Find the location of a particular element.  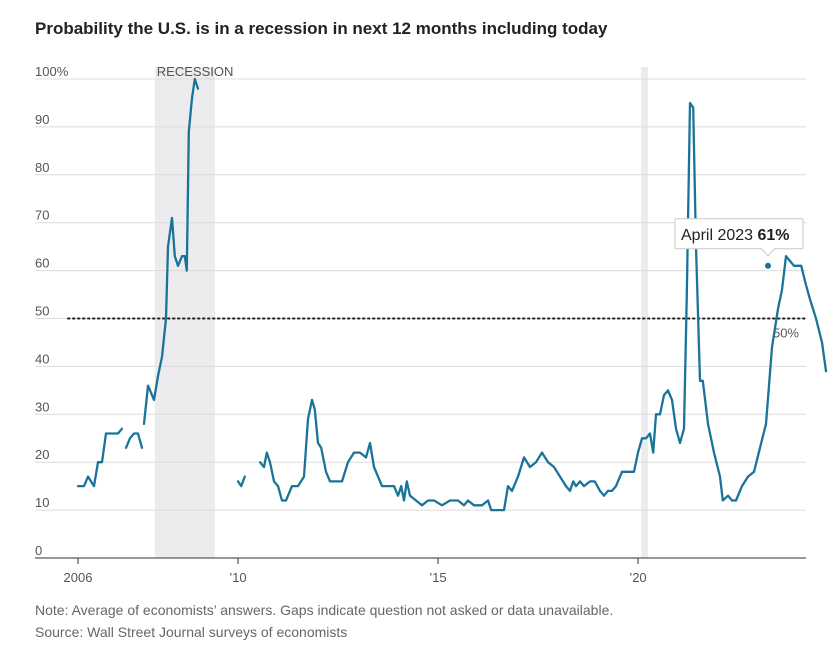

y-tick-label: 20 is located at coordinates (42, 454).